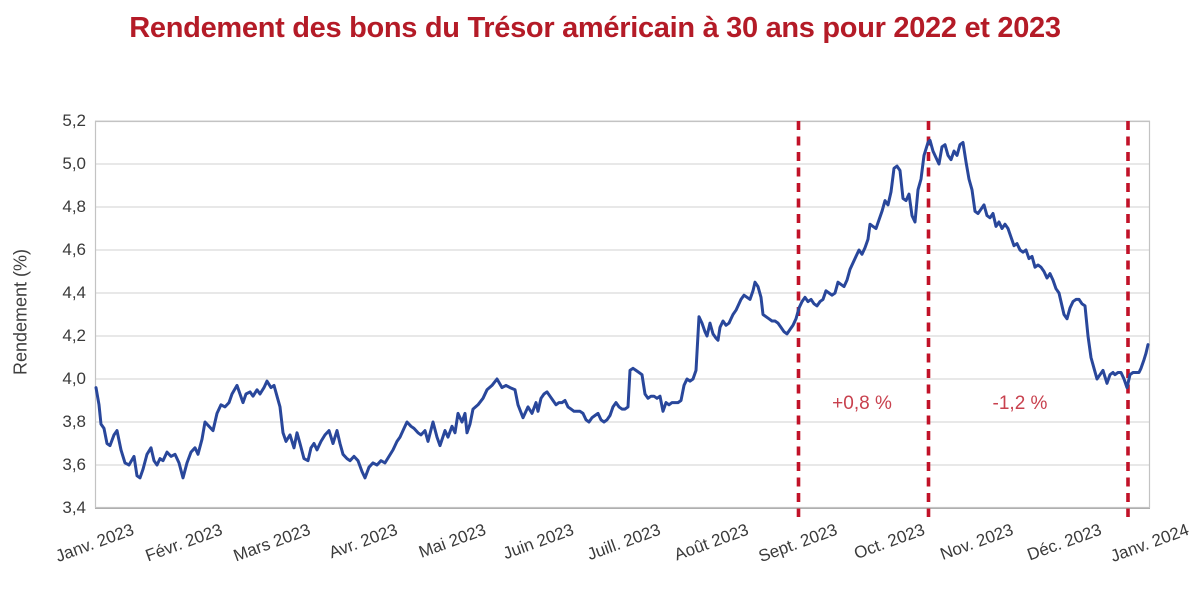 The height and width of the screenshot is (589, 1190). Describe the element at coordinates (363, 541) in the screenshot. I see `x-tick-label: Avr. 2023` at that location.